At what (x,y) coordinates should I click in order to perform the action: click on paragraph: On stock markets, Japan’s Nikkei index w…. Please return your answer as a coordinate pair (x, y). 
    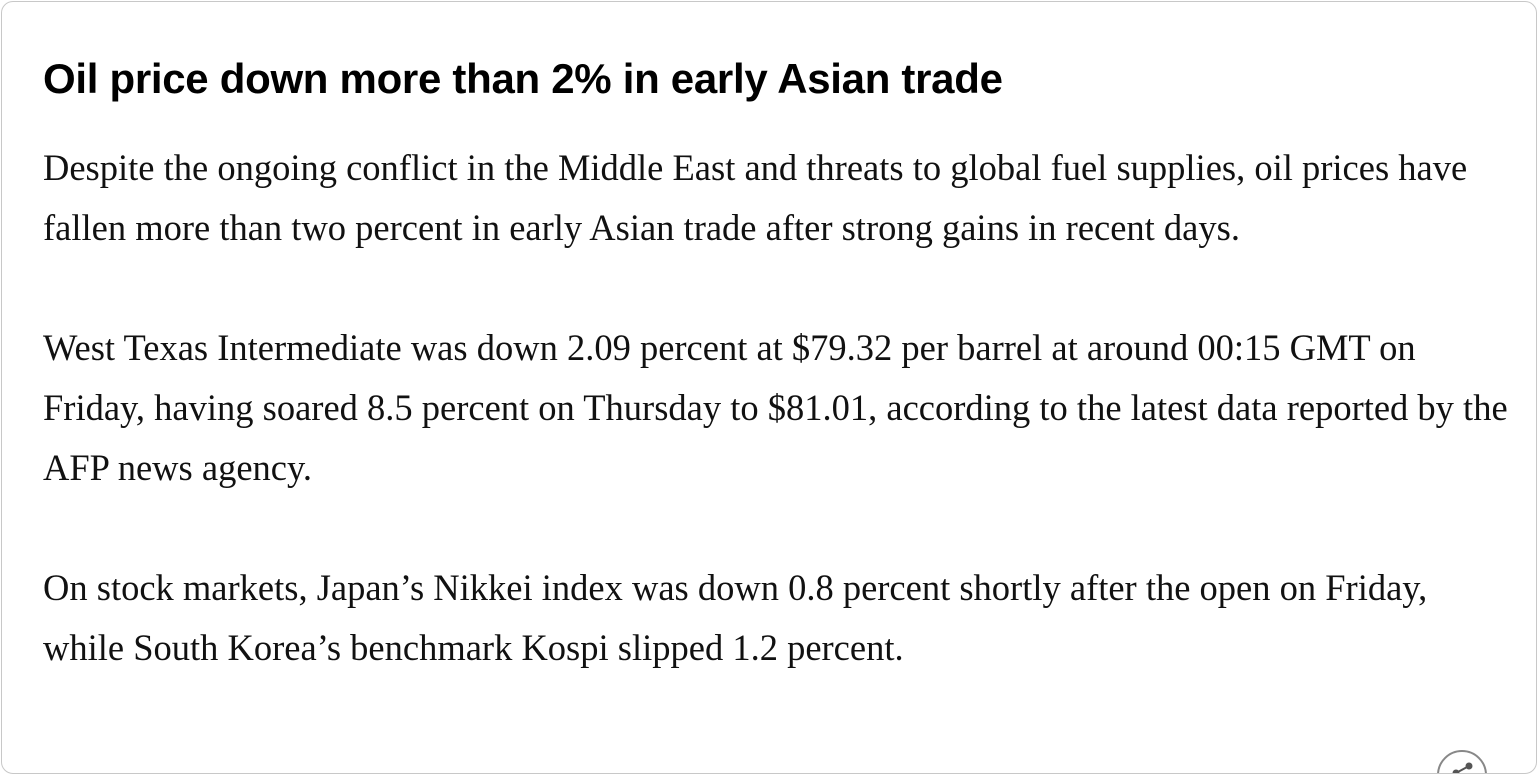
    Looking at the image, I should click on (735, 617).